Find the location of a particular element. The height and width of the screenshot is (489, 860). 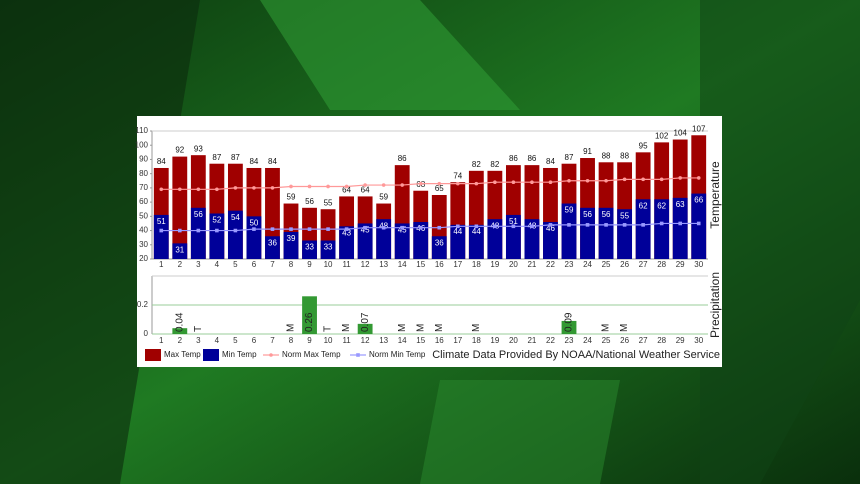

x-tick-label: 5 is located at coordinates (235, 264).